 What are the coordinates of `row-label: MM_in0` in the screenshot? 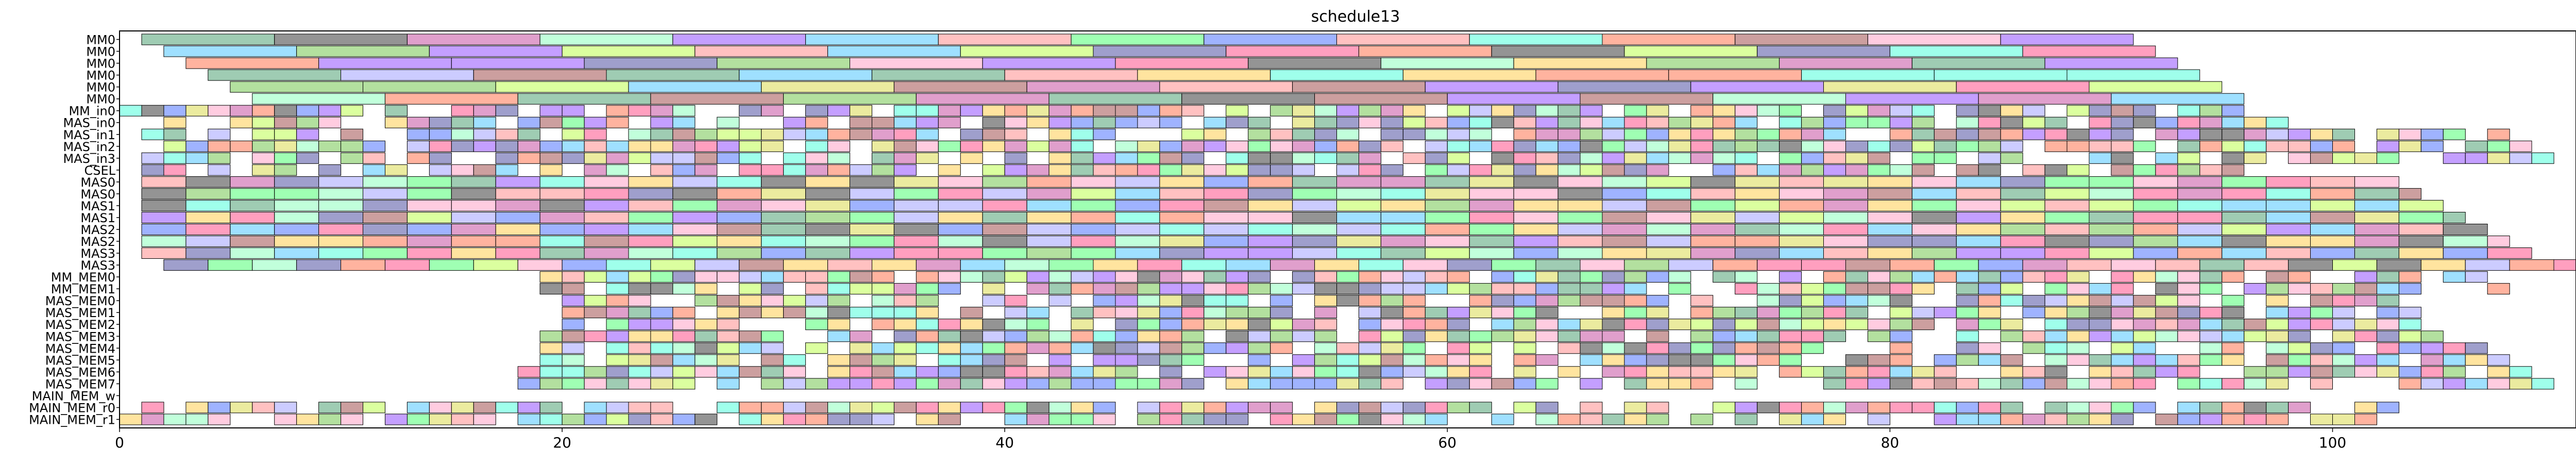 It's located at (92, 111).